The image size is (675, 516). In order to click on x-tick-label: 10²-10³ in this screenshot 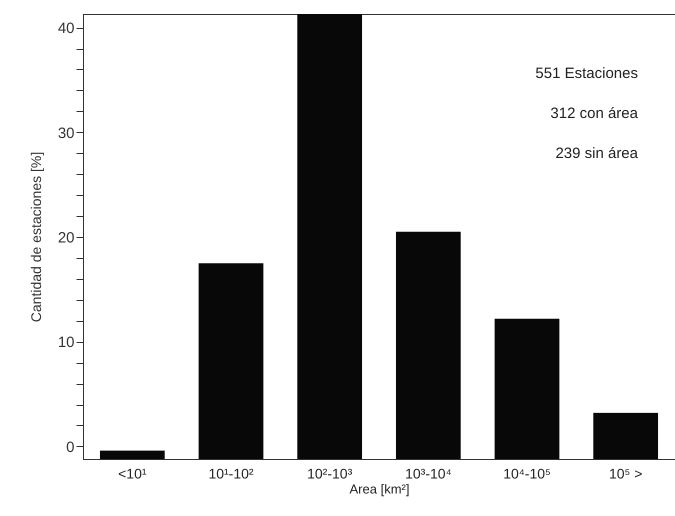, I will do `click(330, 474)`.